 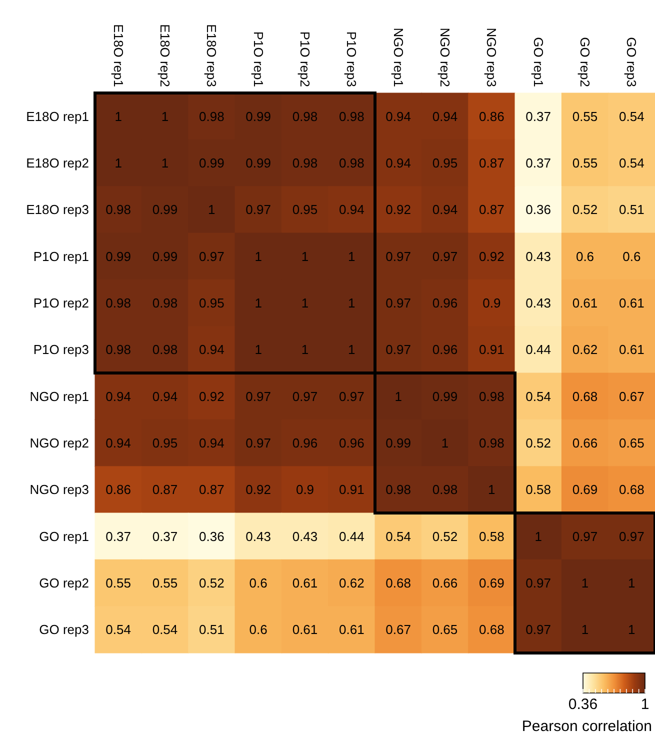 What do you see at coordinates (492, 57) in the screenshot?
I see `x-tick-label: NGO rep3` at bounding box center [492, 57].